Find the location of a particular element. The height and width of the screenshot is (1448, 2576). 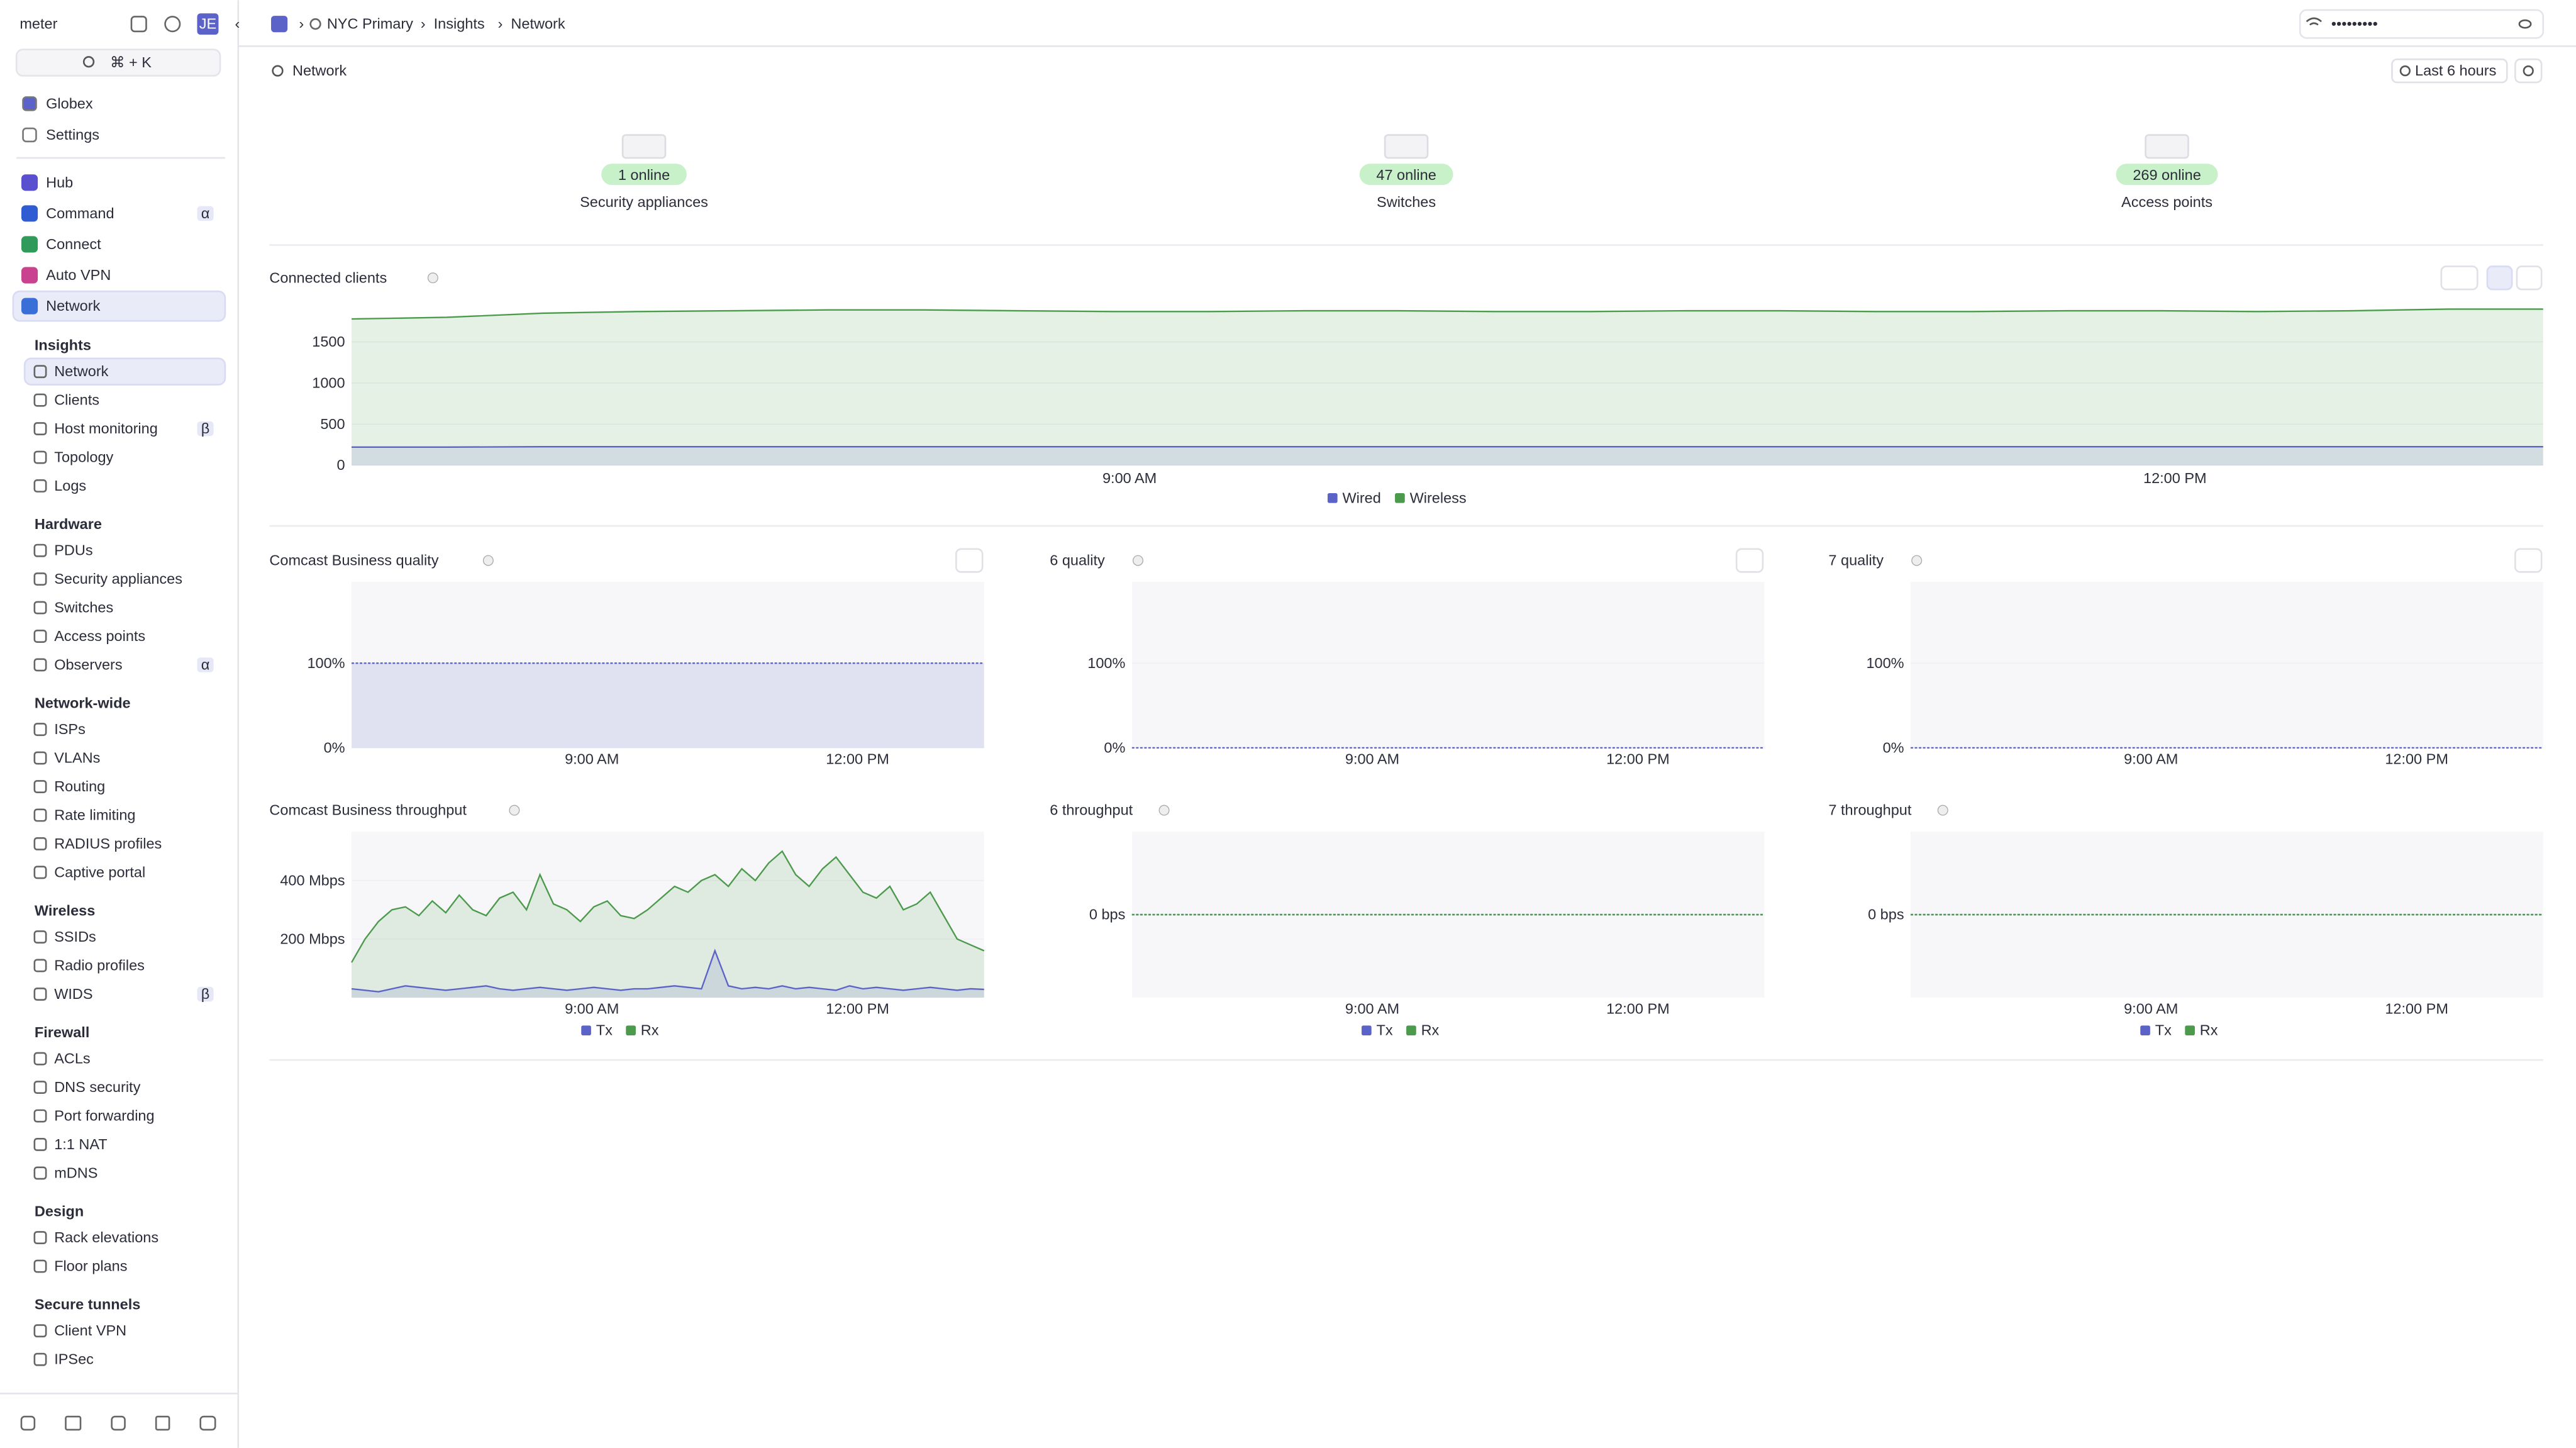

breadcrumb: NYC Primary is located at coordinates (370, 24).